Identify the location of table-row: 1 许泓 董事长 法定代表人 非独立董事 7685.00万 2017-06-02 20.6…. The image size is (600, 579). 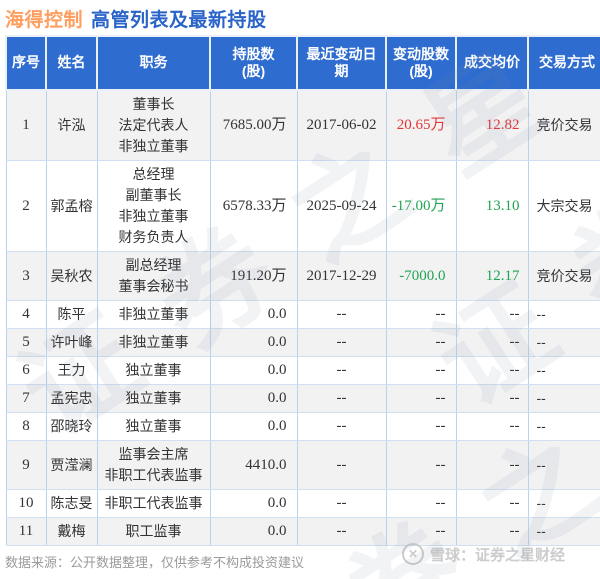
(302, 125).